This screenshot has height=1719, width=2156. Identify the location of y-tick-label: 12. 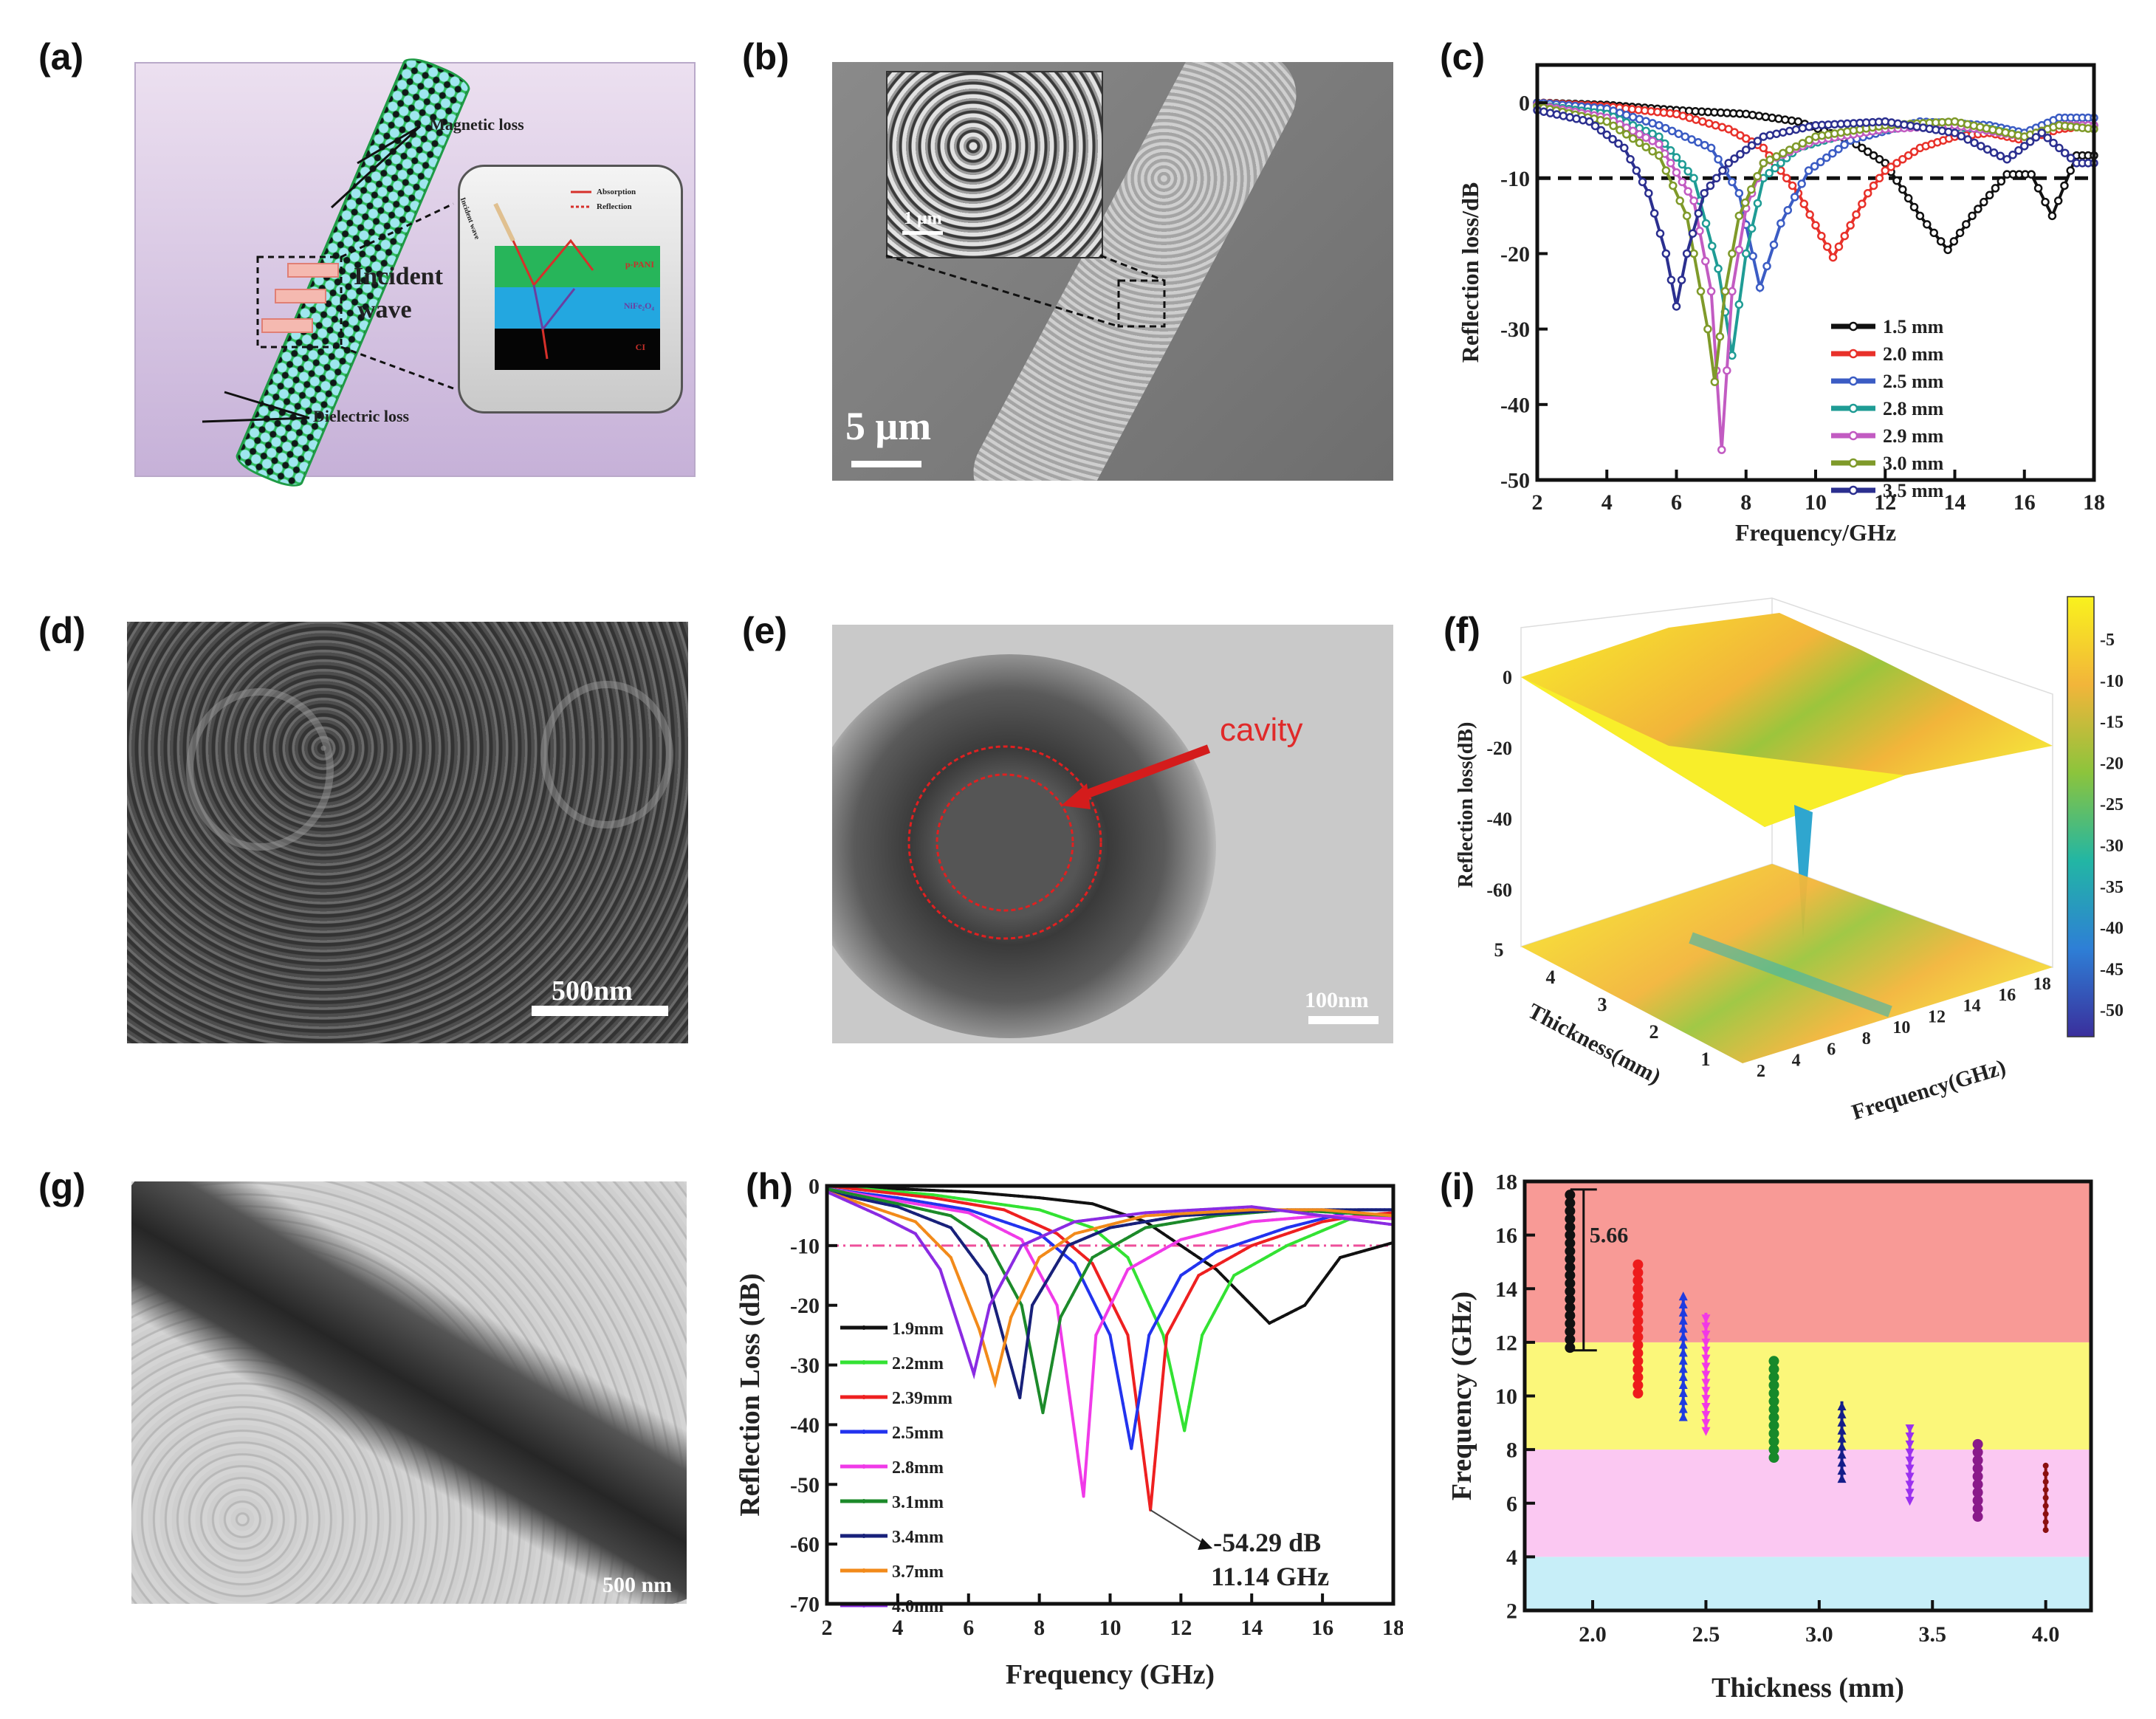
(1506, 1343).